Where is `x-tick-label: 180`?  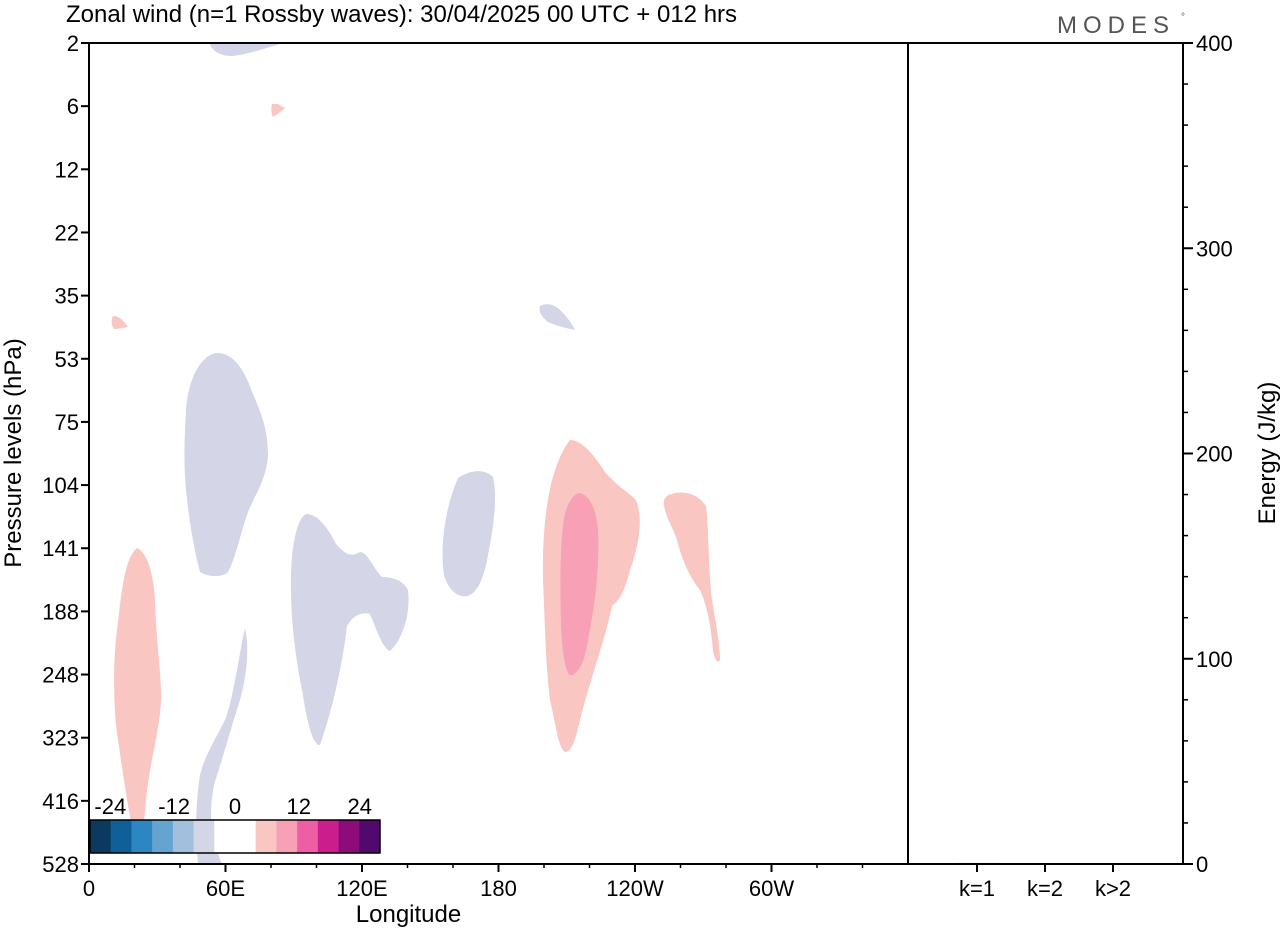
x-tick-label: 180 is located at coordinates (498, 888).